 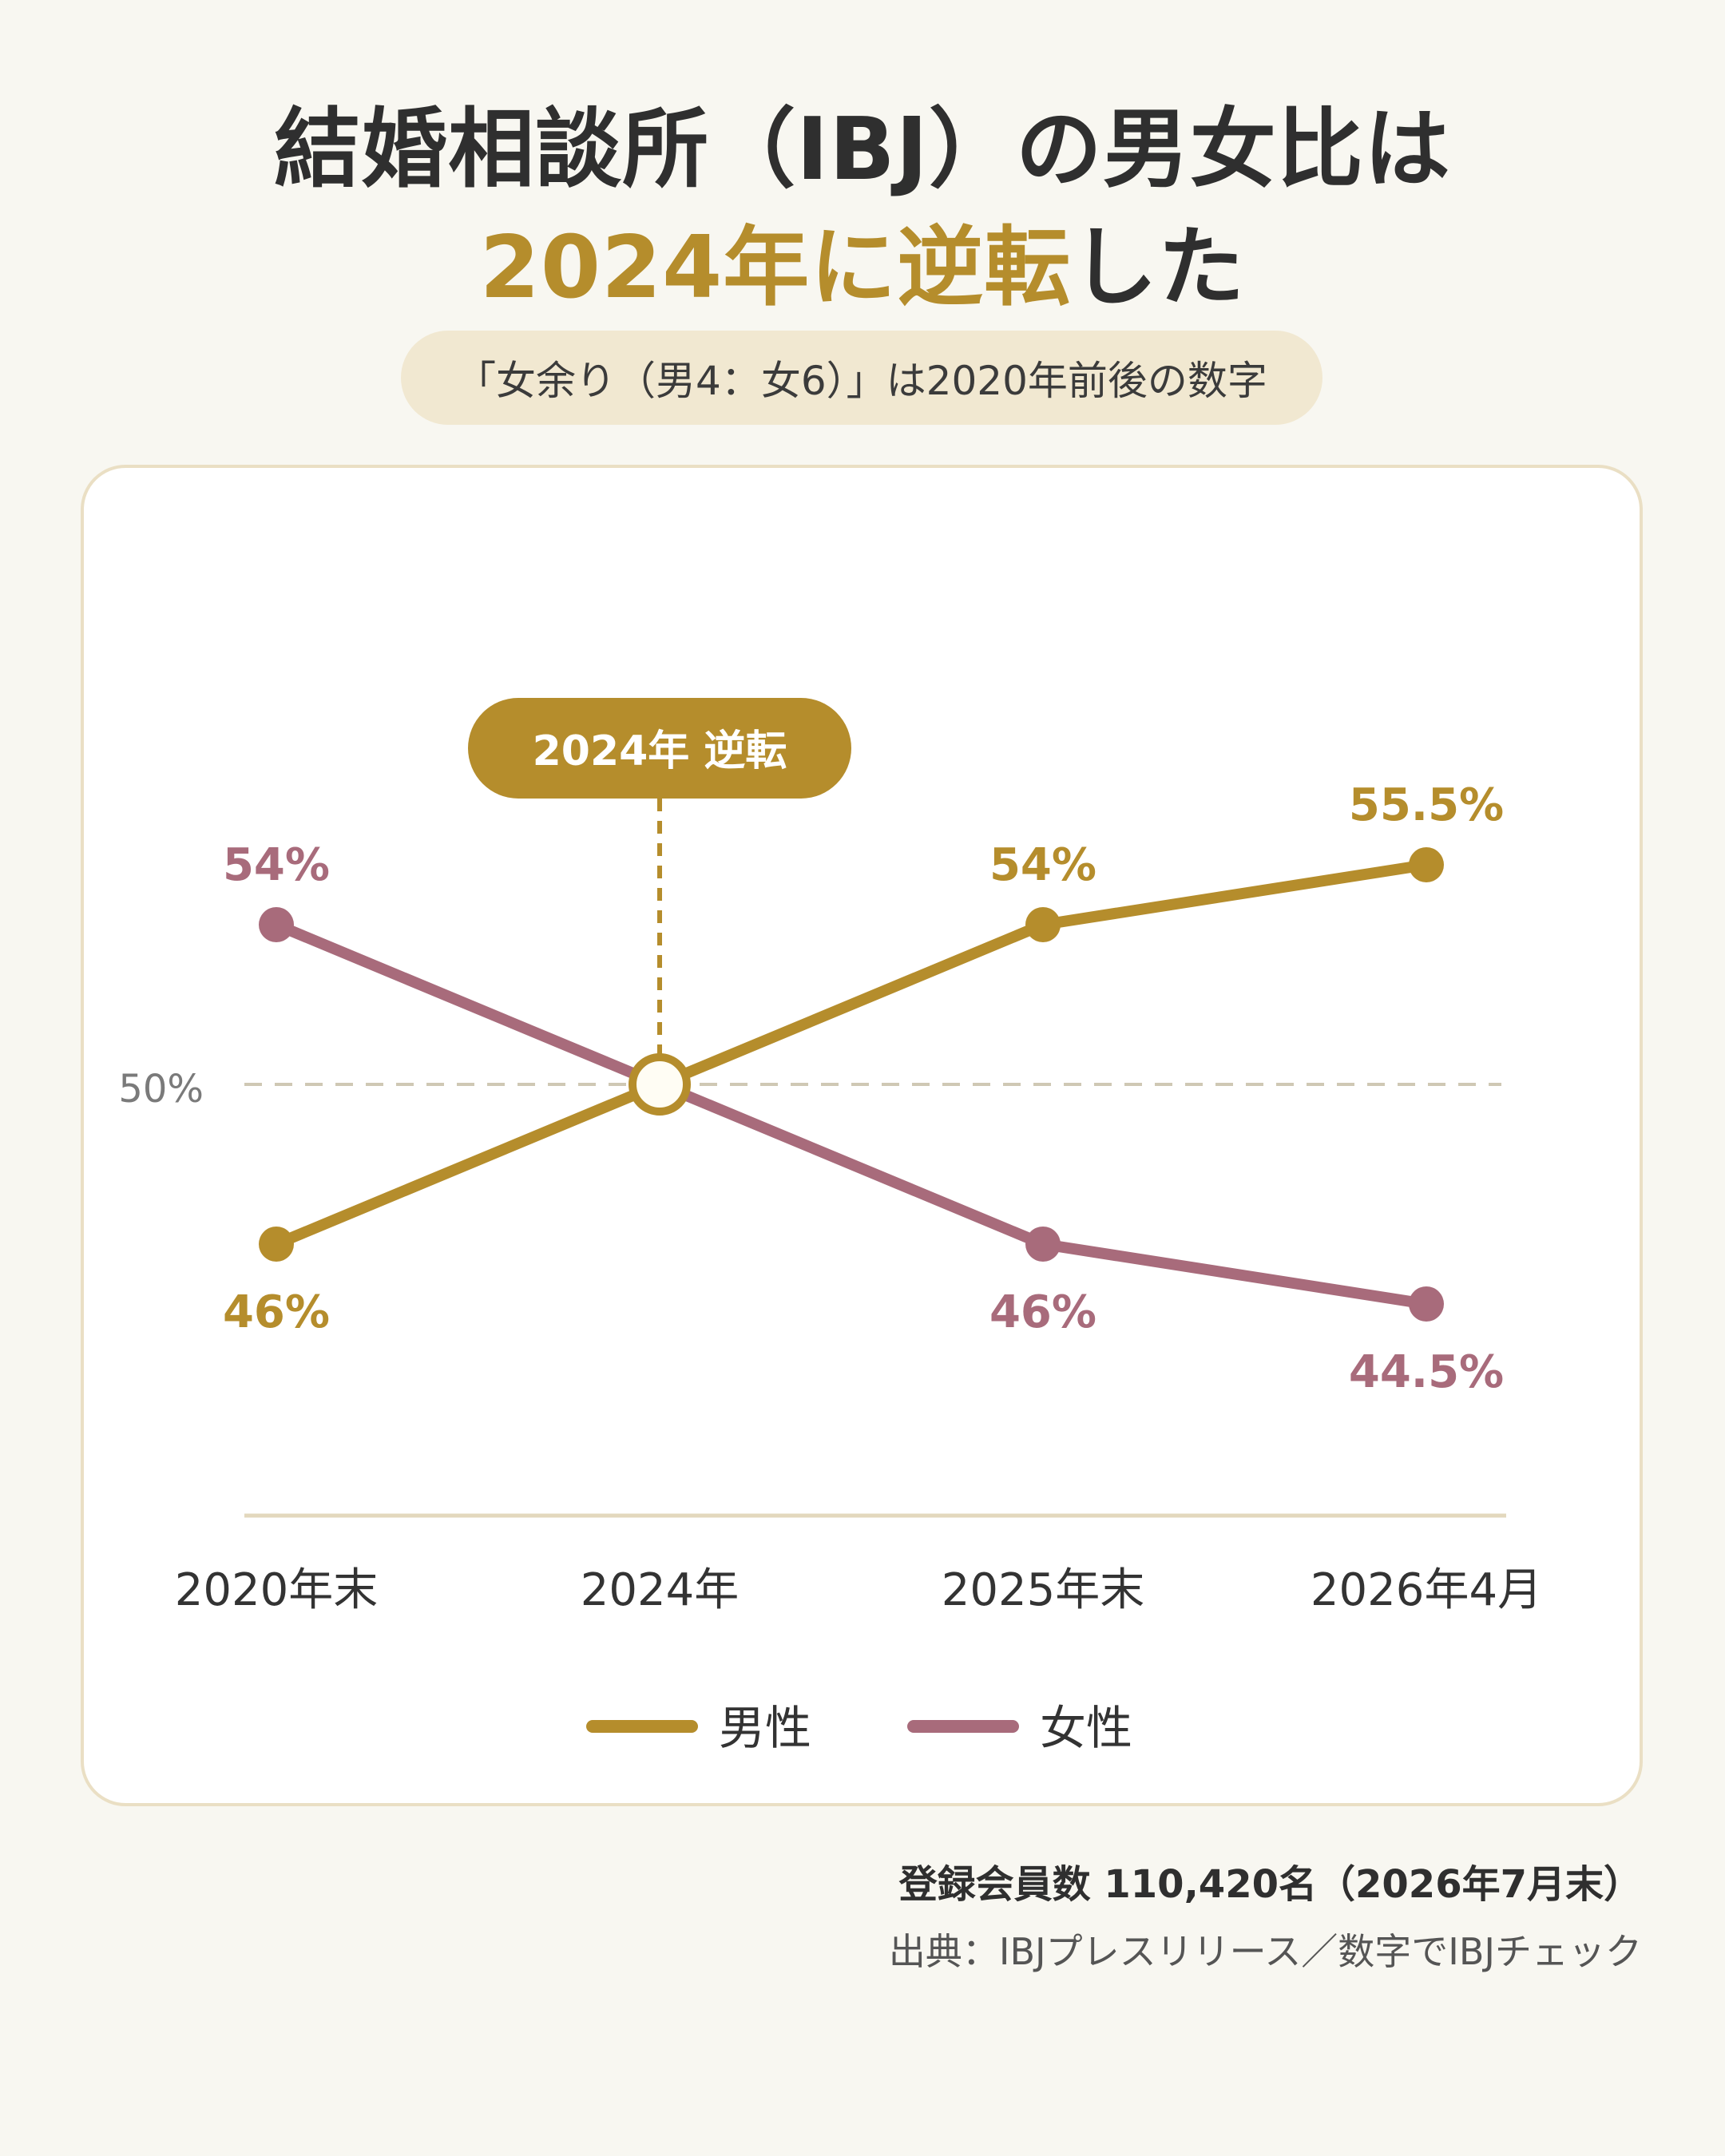 I want to click on data-label-male: 46%, so click(x=277, y=1312).